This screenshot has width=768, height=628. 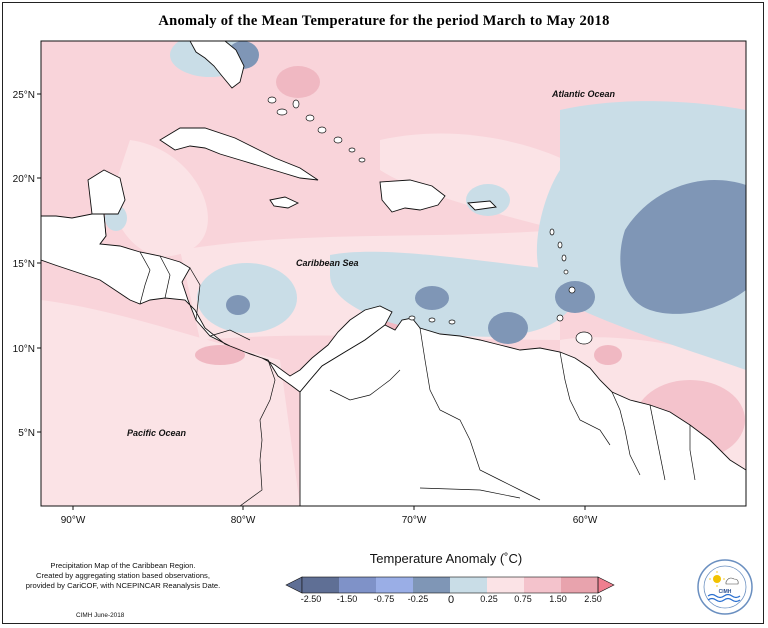 What do you see at coordinates (593, 599) in the screenshot?
I see `colorbar-tick: 2.50` at bounding box center [593, 599].